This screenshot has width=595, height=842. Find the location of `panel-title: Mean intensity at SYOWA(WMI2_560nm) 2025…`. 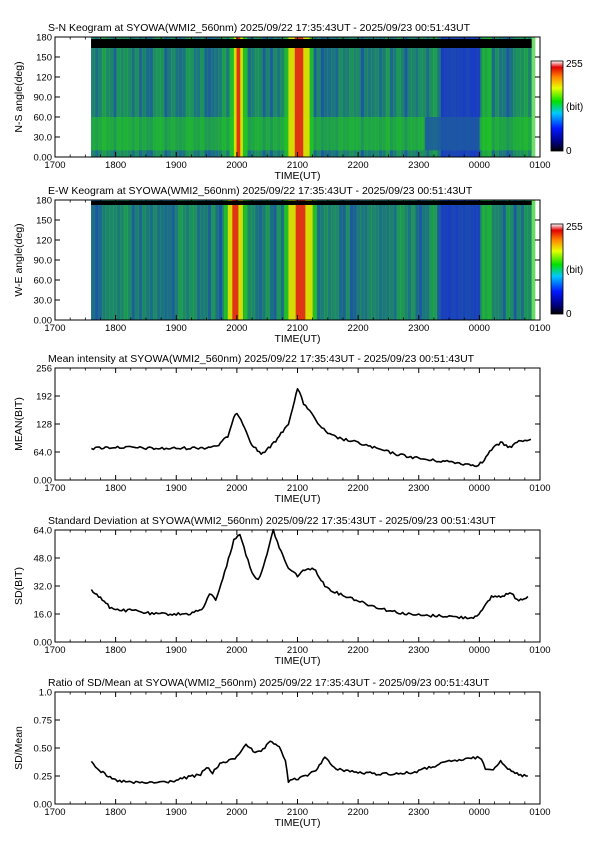

panel-title: Mean intensity at SYOWA(WMI2_560nm) 2025… is located at coordinates (261, 359).